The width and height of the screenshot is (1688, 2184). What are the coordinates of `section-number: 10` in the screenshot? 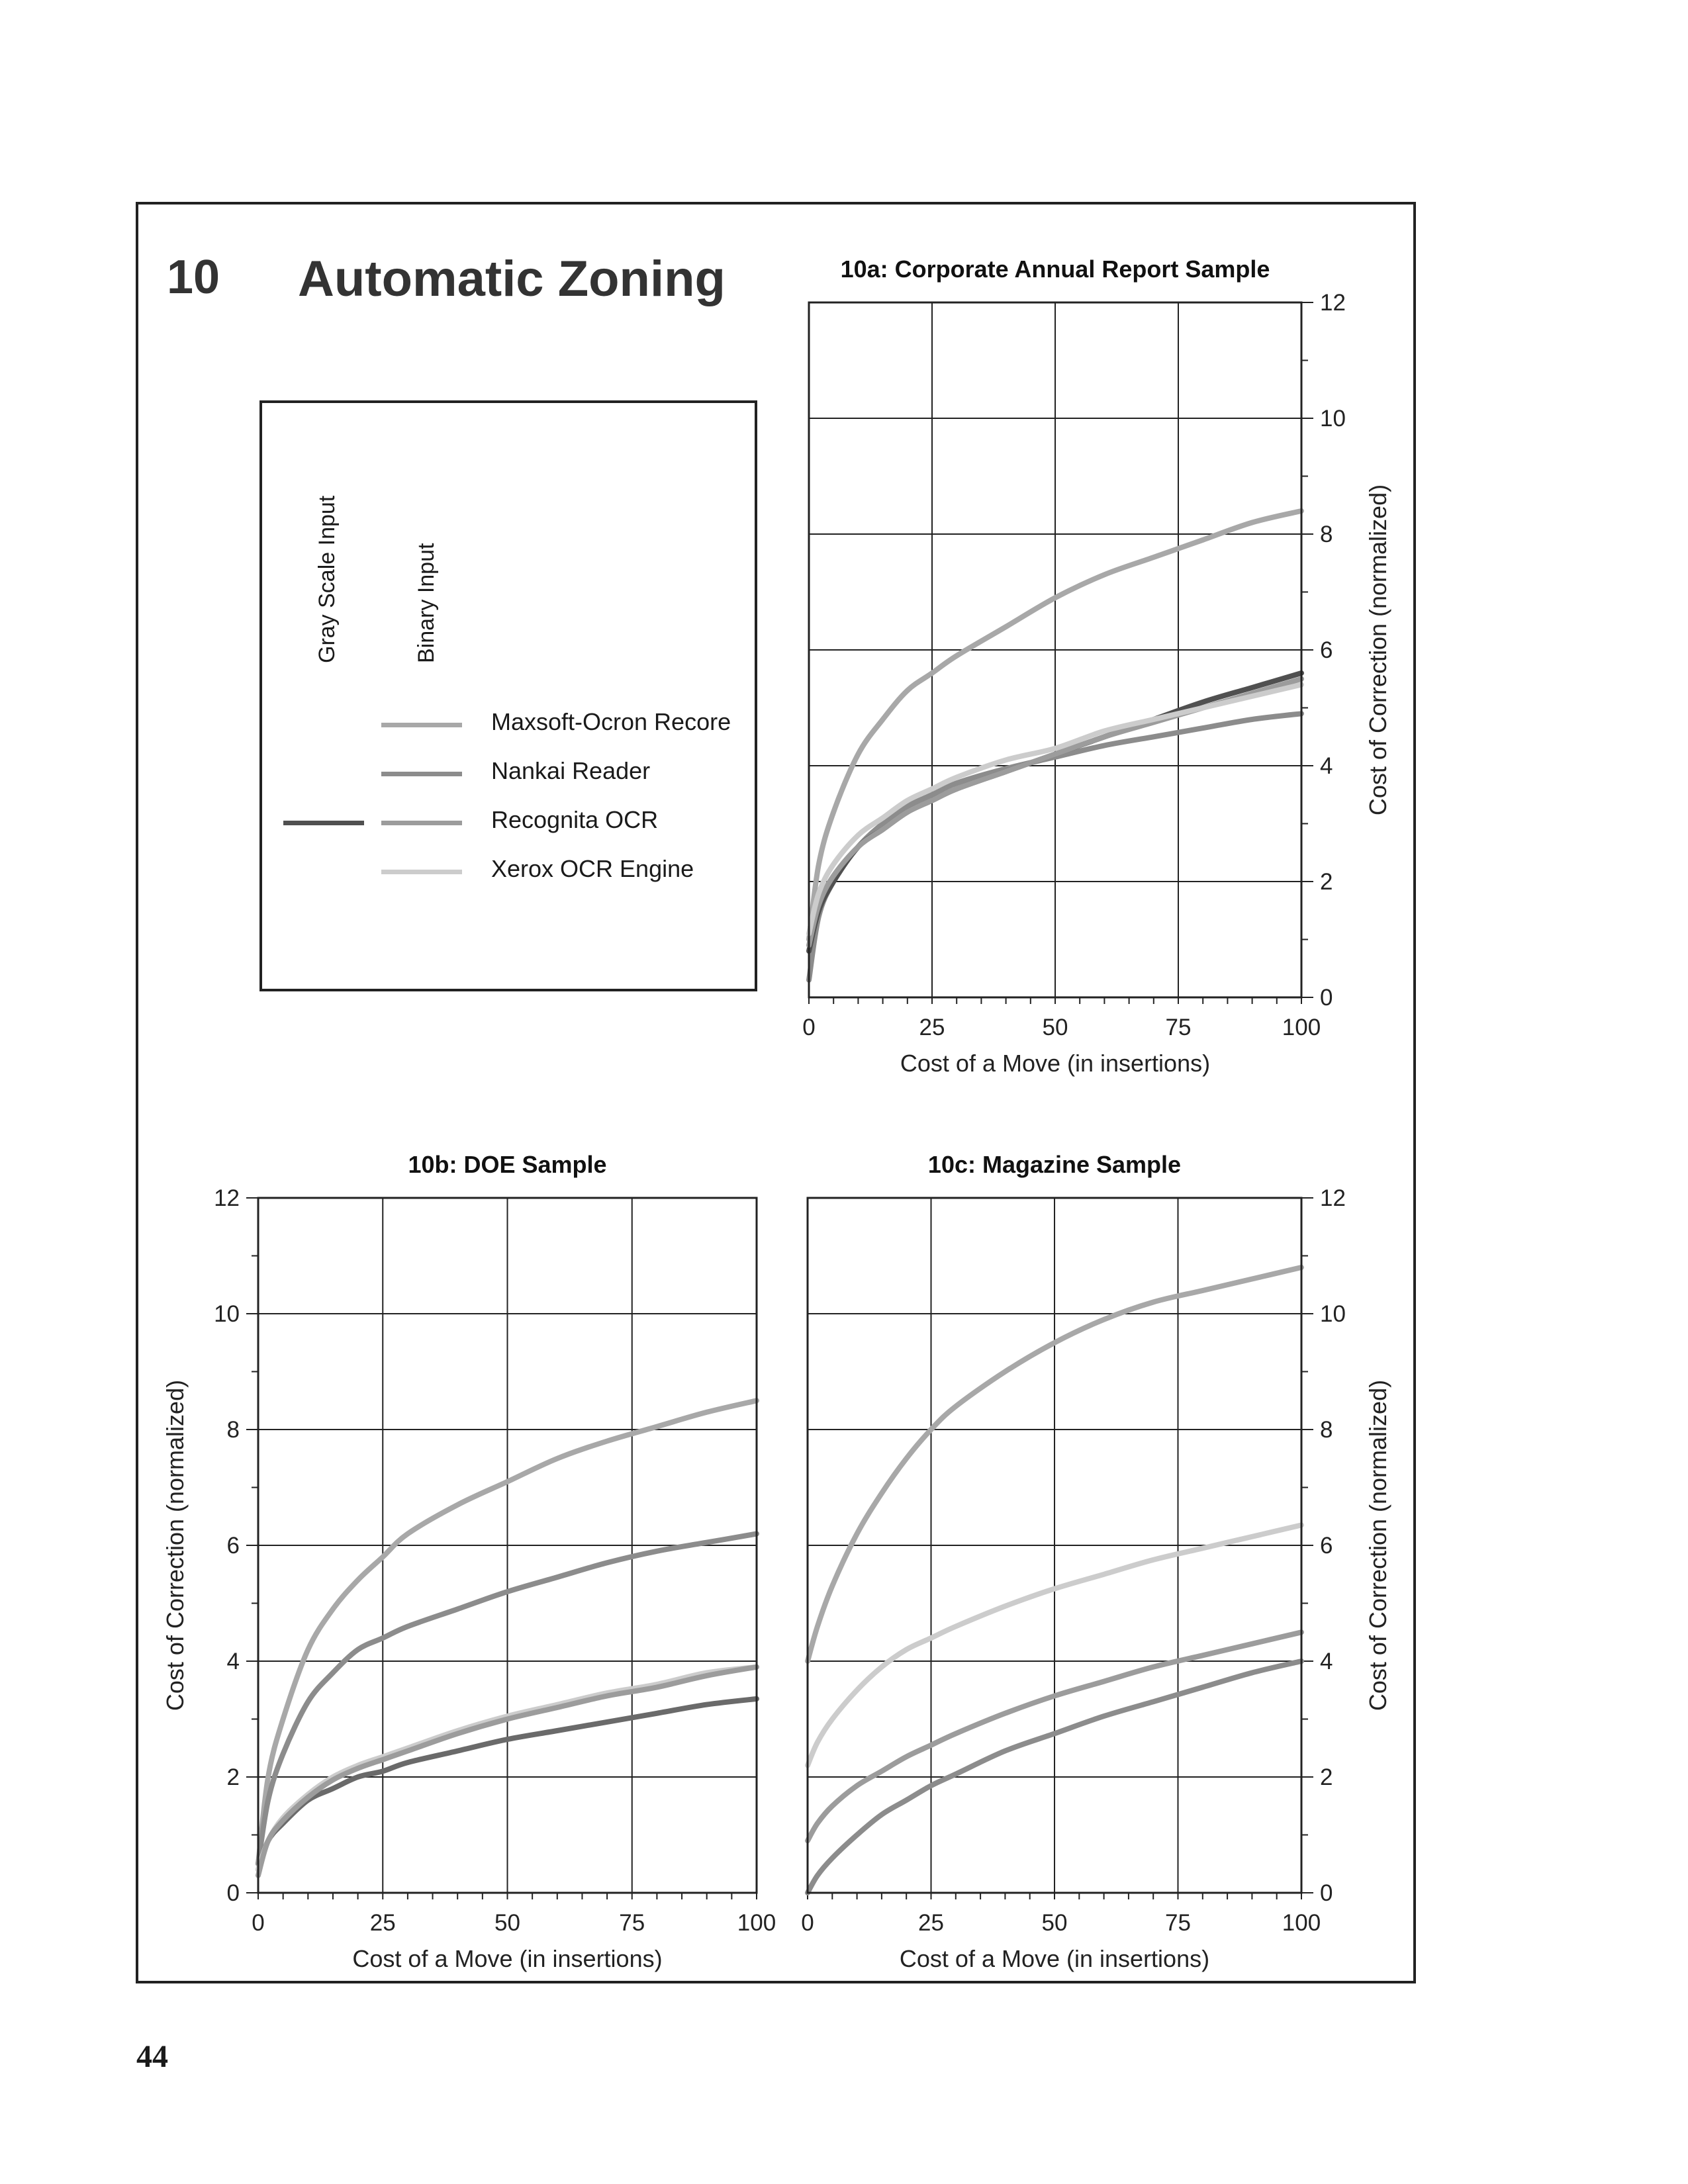 It's located at (193, 277).